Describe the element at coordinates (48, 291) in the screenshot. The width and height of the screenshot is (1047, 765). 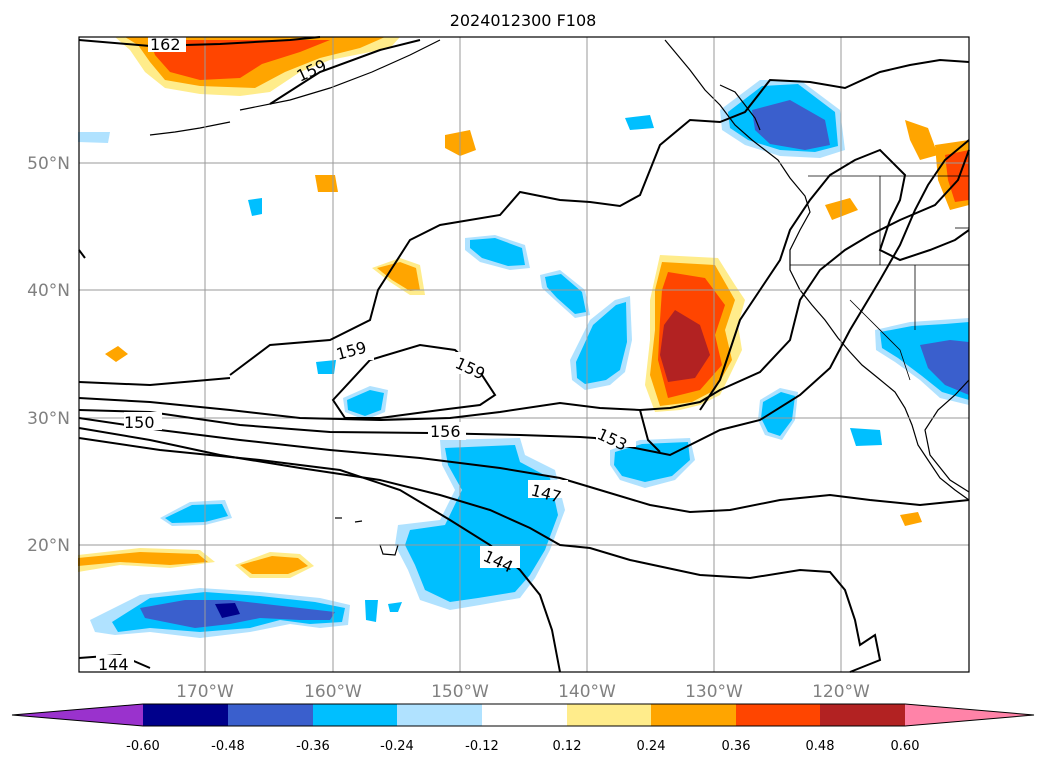
I see `lat-label: 40°N` at that location.